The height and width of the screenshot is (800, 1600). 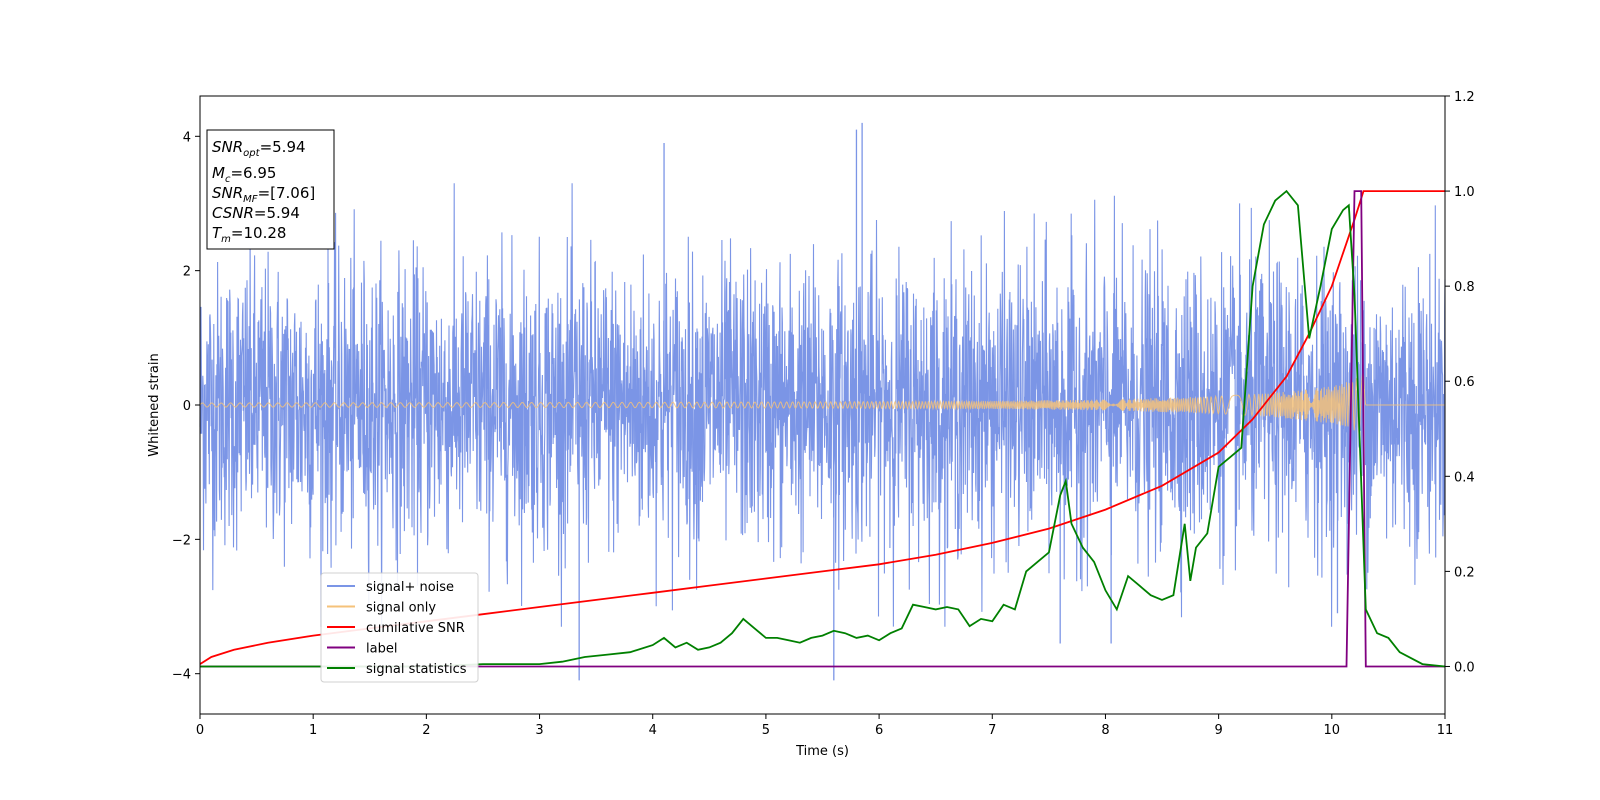 What do you see at coordinates (381, 649) in the screenshot?
I see `legend-label: label` at bounding box center [381, 649].